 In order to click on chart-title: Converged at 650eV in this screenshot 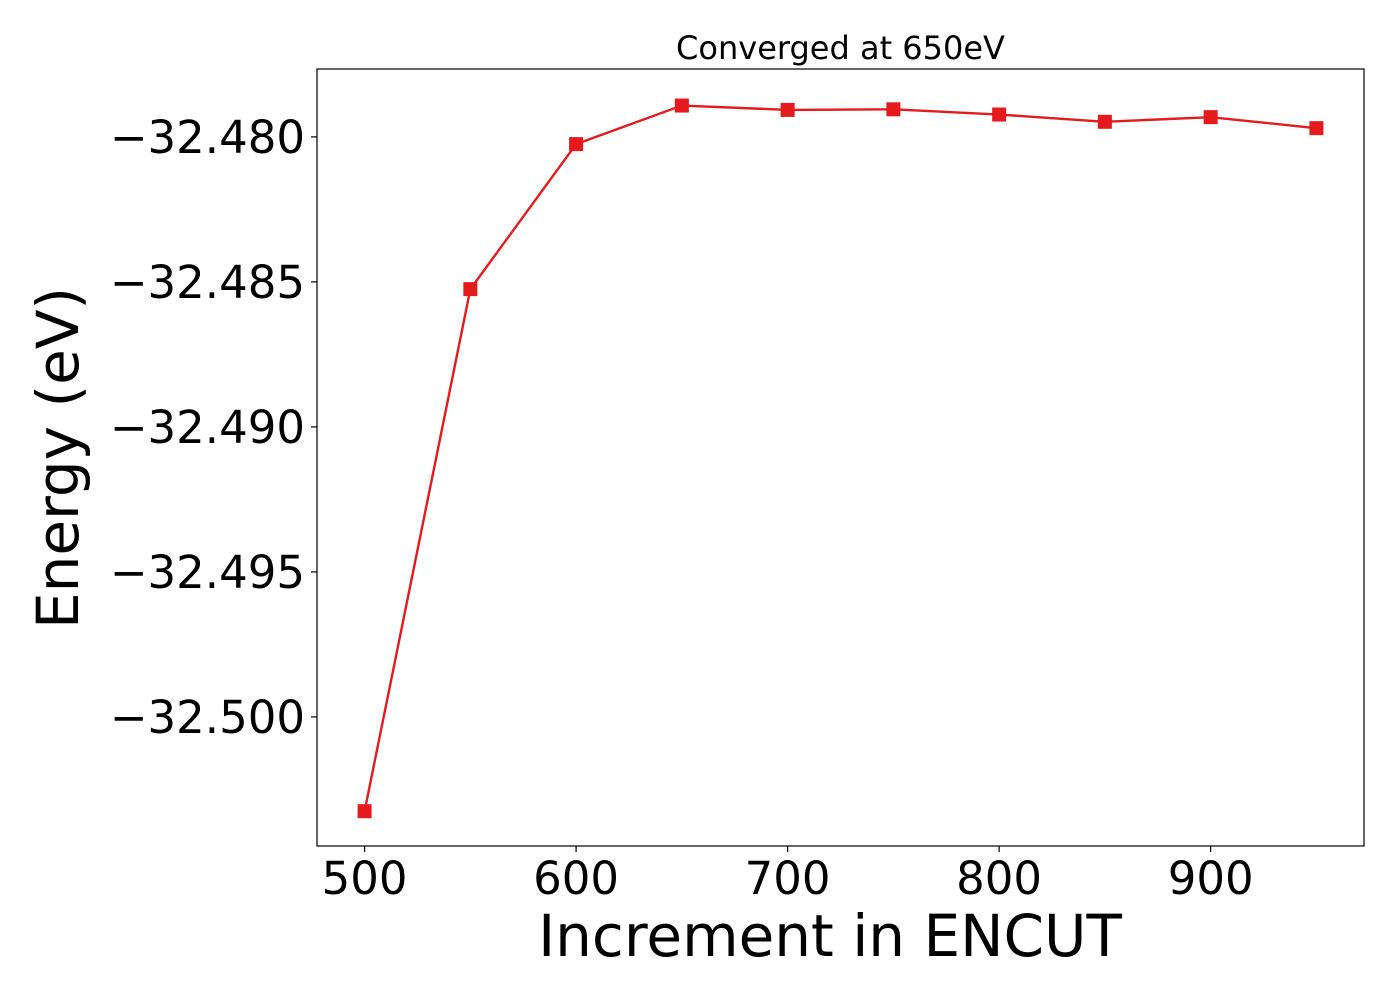, I will do `click(840, 48)`.